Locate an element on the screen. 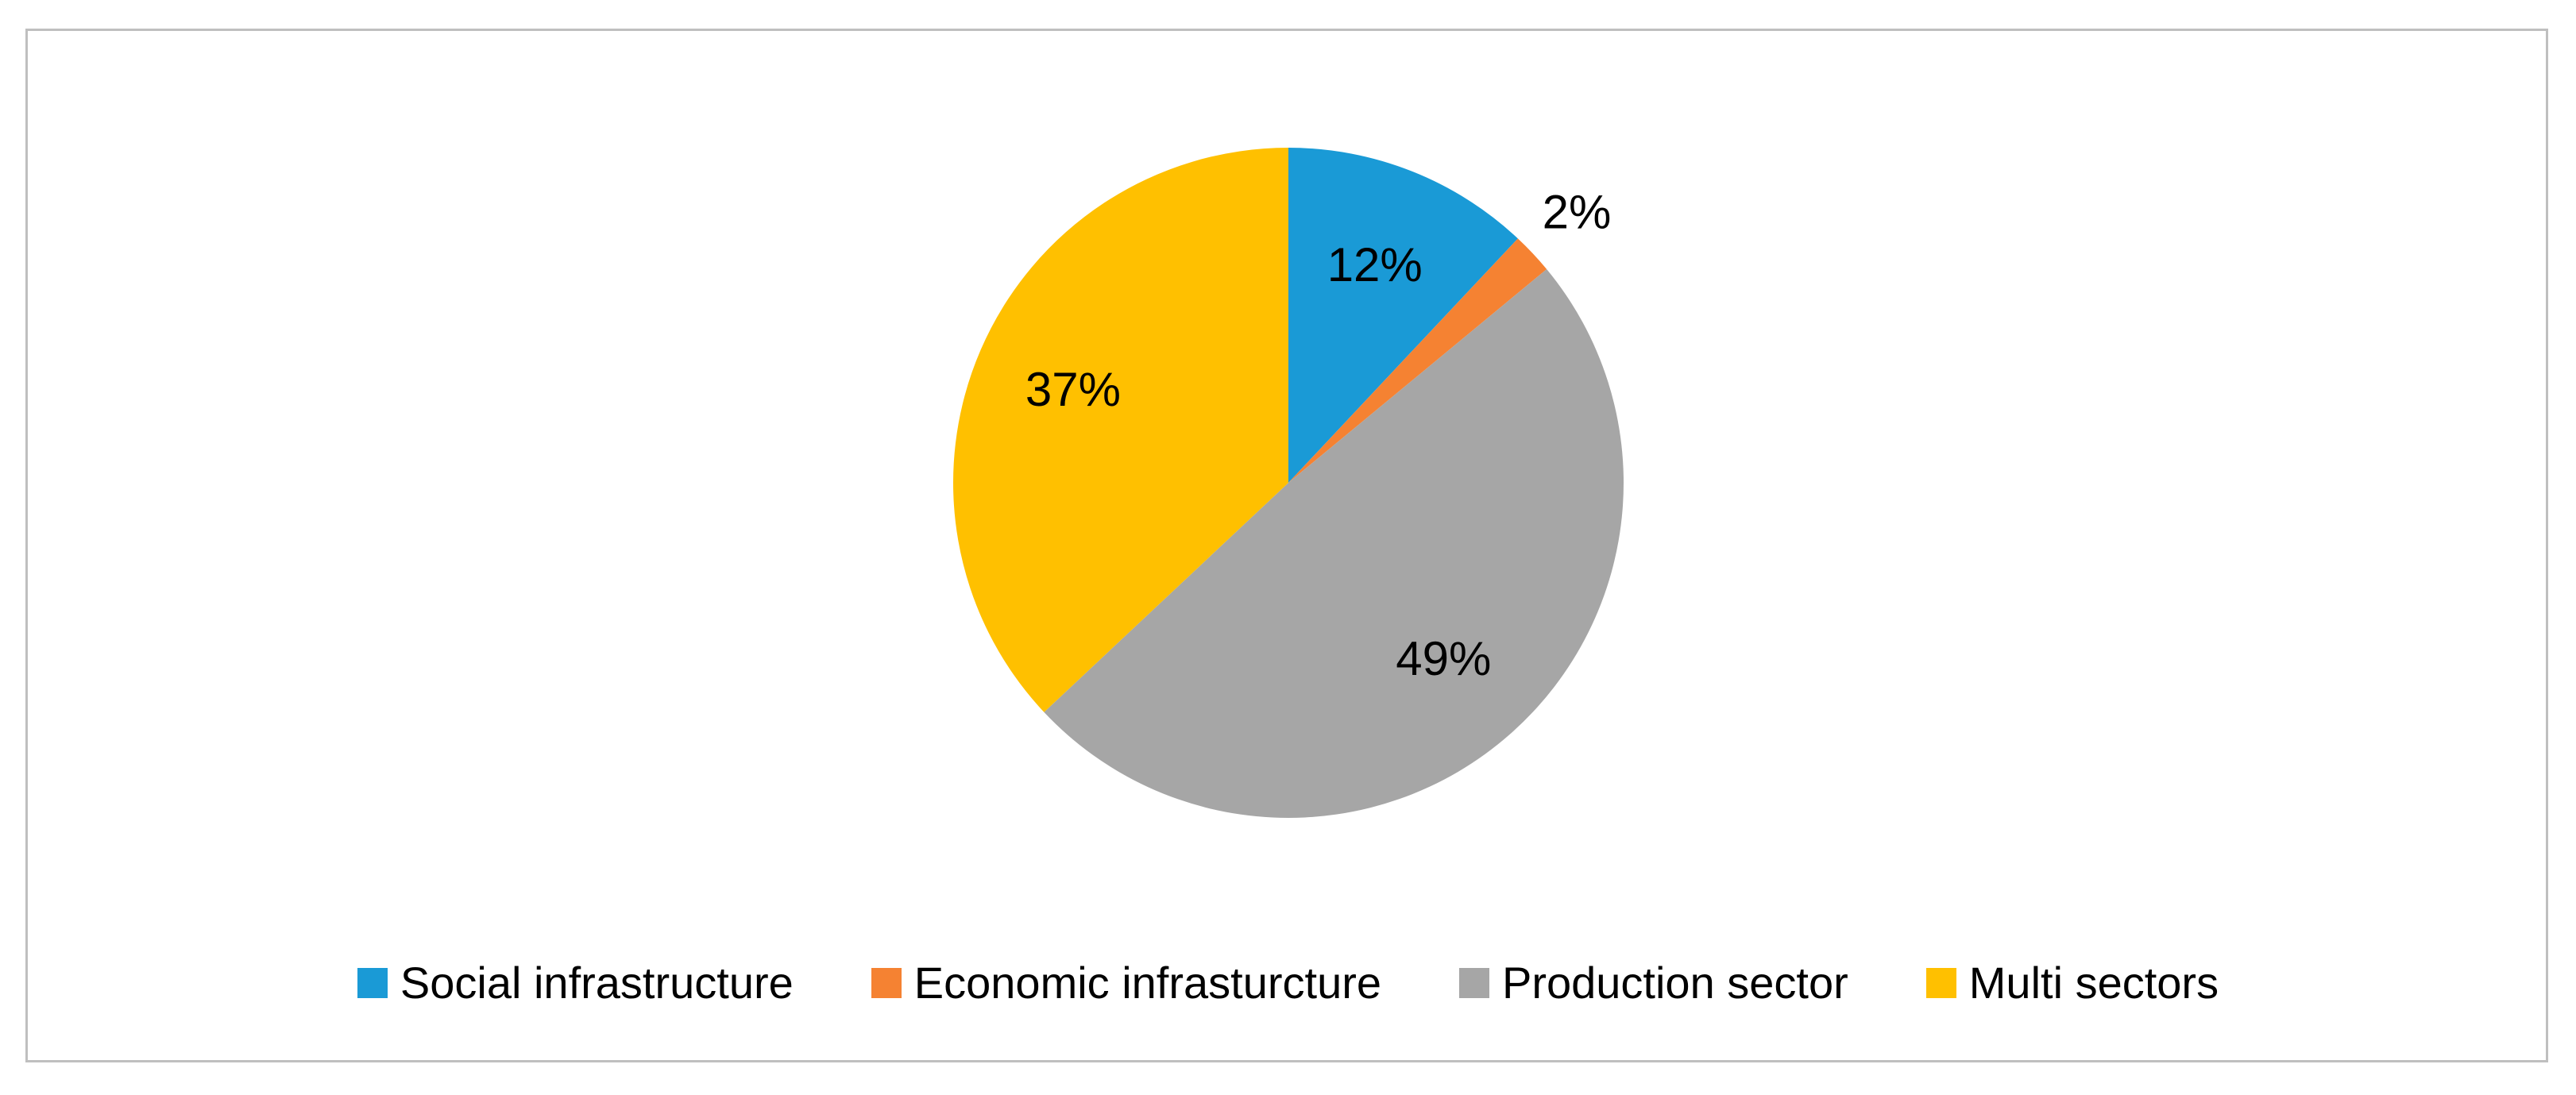  data-label-production-sector: 49% is located at coordinates (1443, 658).